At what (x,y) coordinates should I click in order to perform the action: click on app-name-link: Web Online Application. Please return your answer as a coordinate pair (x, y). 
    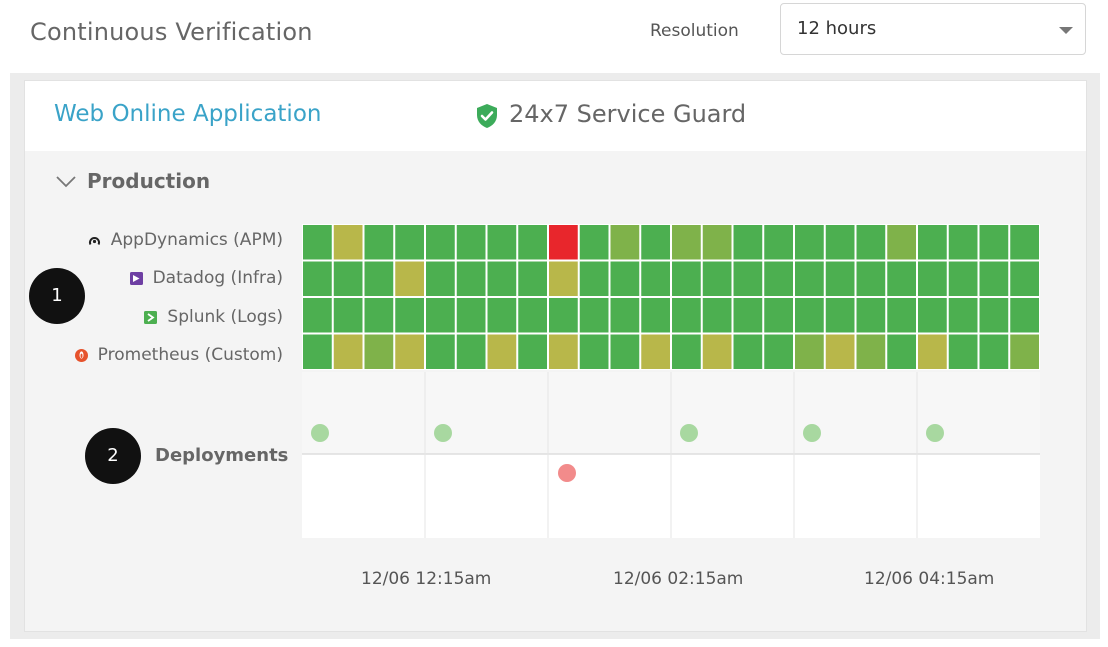
    Looking at the image, I should click on (188, 114).